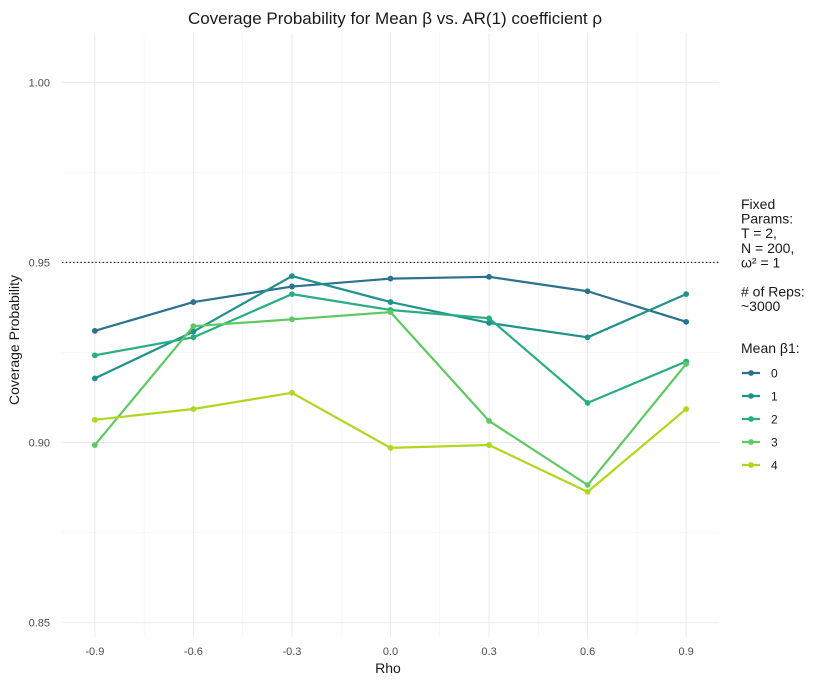  Describe the element at coordinates (193, 652) in the screenshot. I see `x-tick-label: -0.6` at that location.